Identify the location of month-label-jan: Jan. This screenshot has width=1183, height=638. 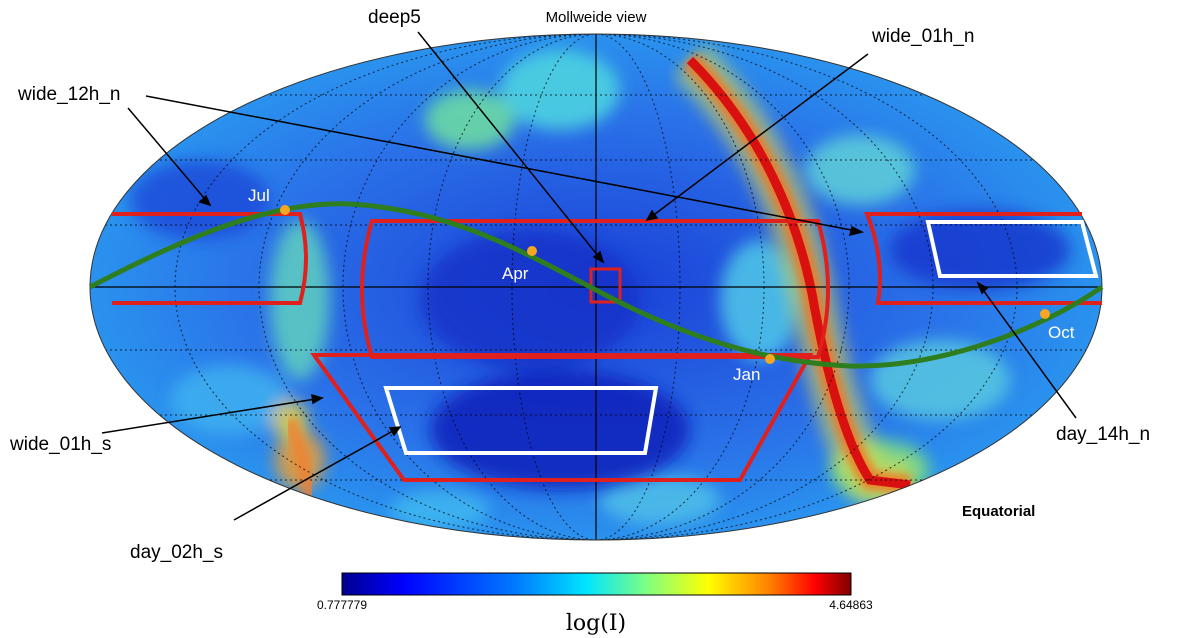
(746, 374).